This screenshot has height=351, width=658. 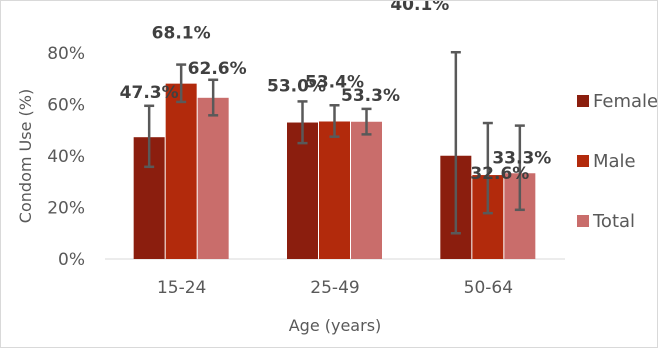 What do you see at coordinates (419, 8) in the screenshot?
I see `data-label: 40.1%` at bounding box center [419, 8].